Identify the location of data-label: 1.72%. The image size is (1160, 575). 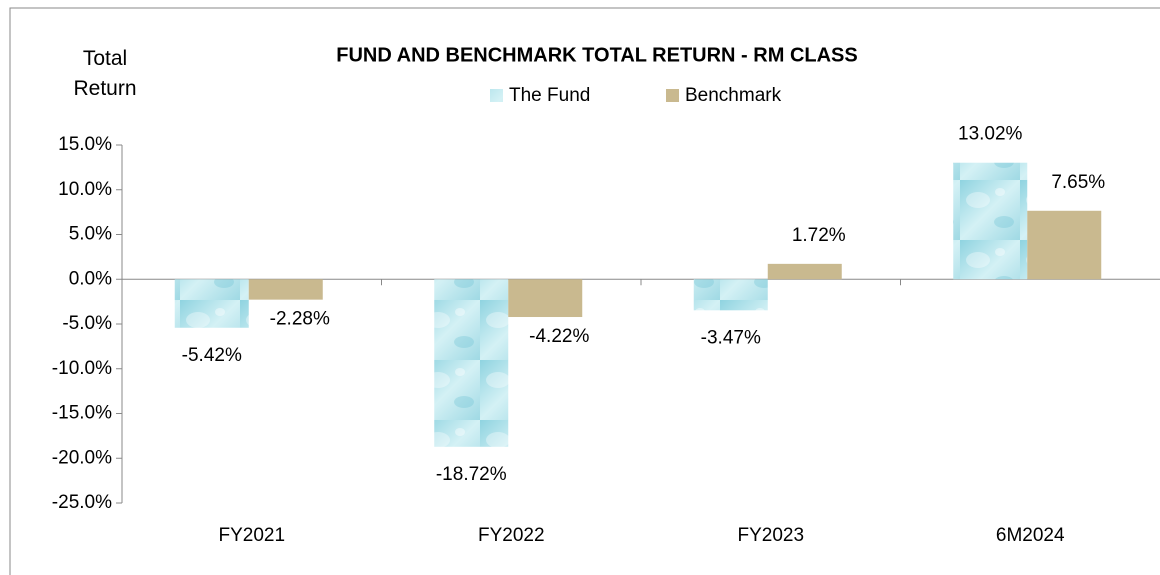
(819, 235).